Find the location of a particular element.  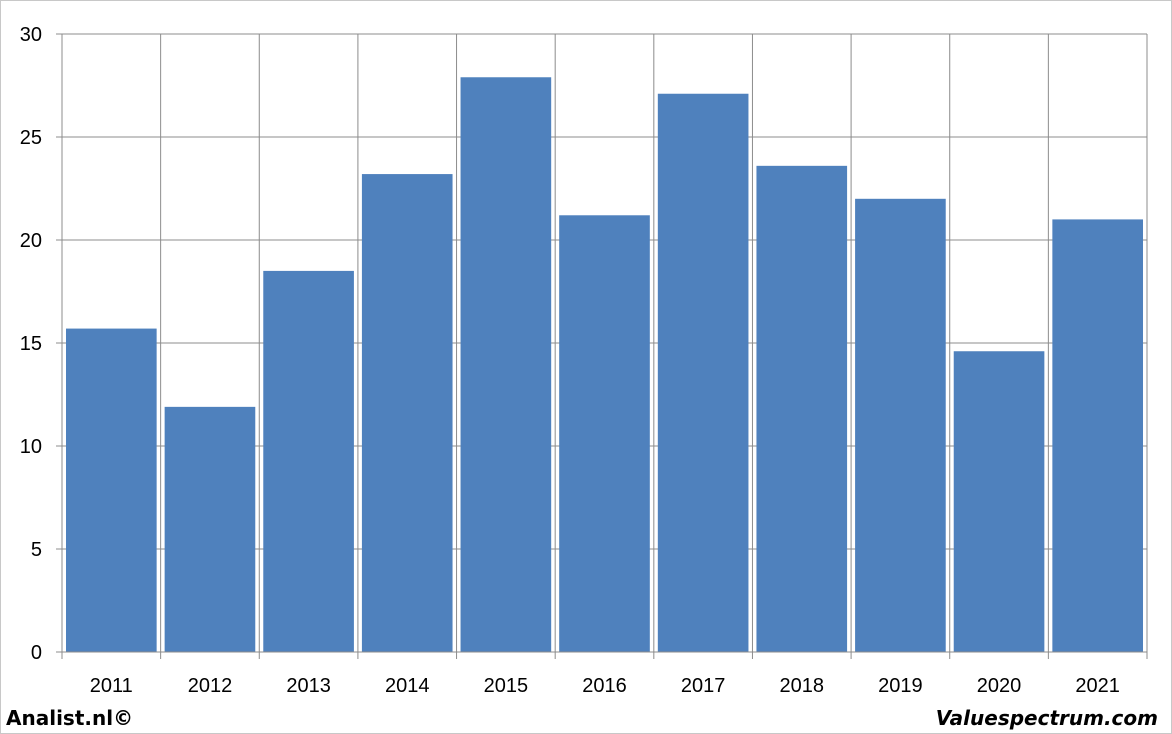

bar-2012 is located at coordinates (210, 529).